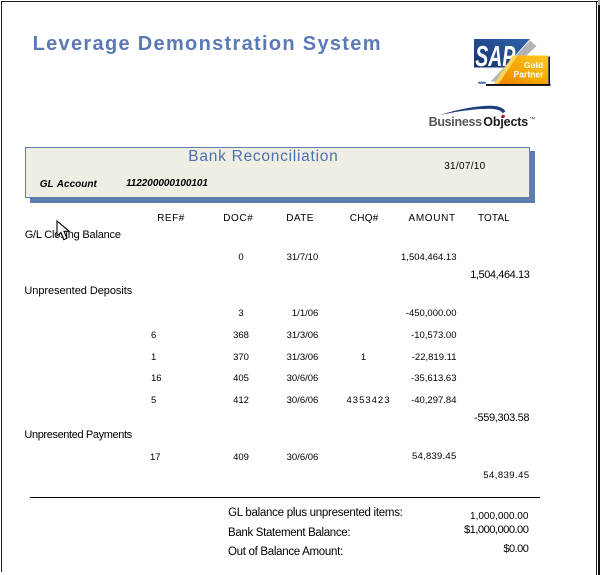  I want to click on svg-text: Partner, so click(529, 75).